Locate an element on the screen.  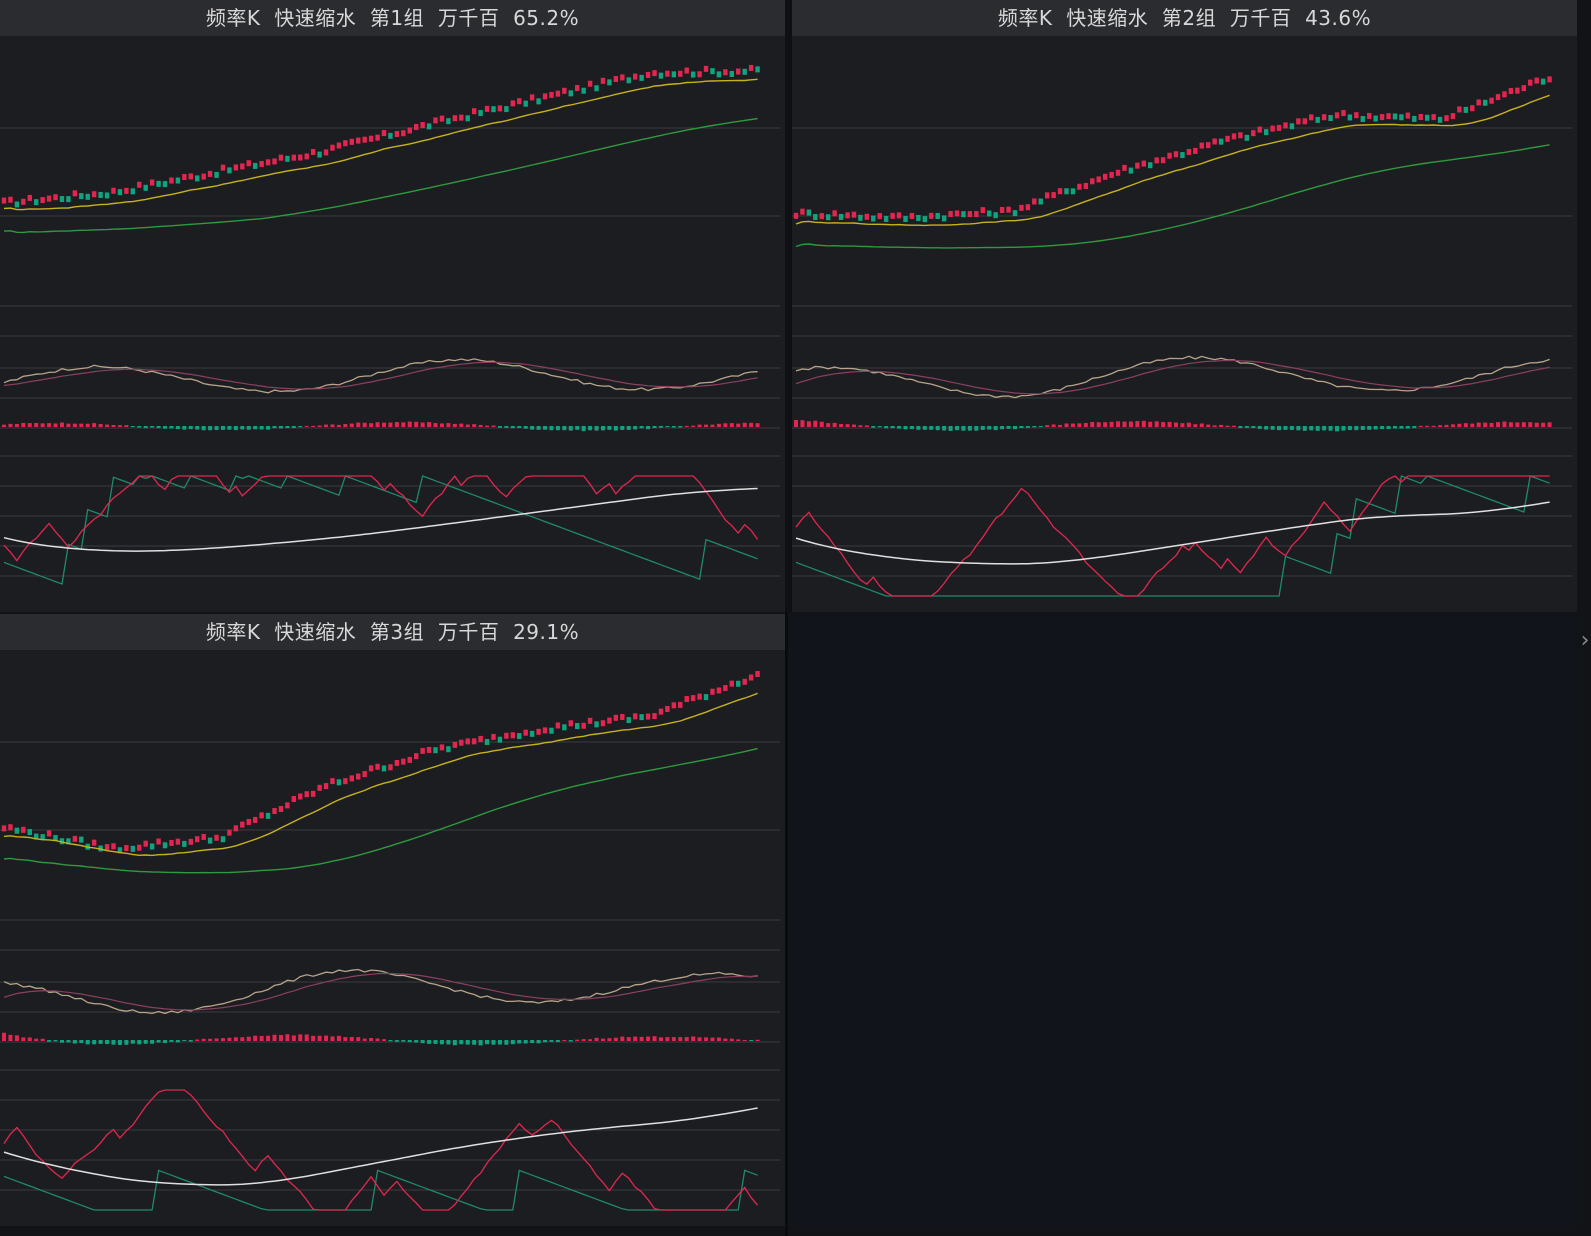
chevron-right-icon: › is located at coordinates (1585, 640).